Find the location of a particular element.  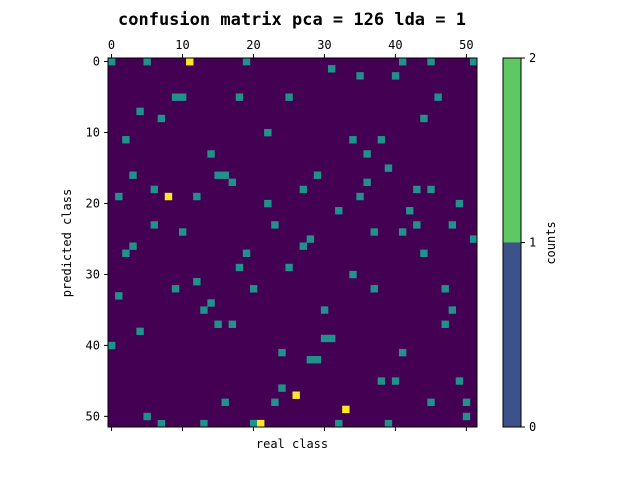

x-axis-bottom-ticks is located at coordinates (289, 429).